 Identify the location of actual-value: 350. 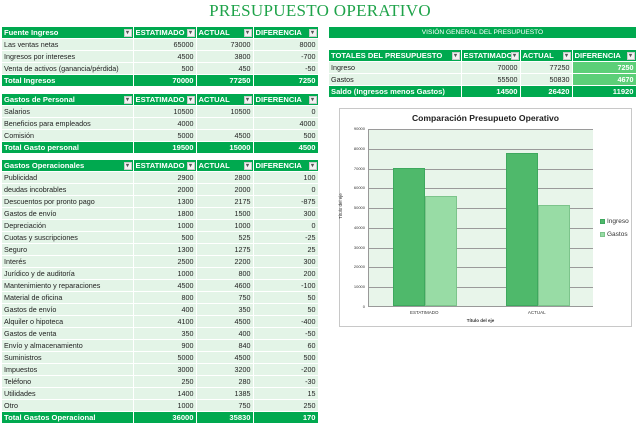
(225, 309).